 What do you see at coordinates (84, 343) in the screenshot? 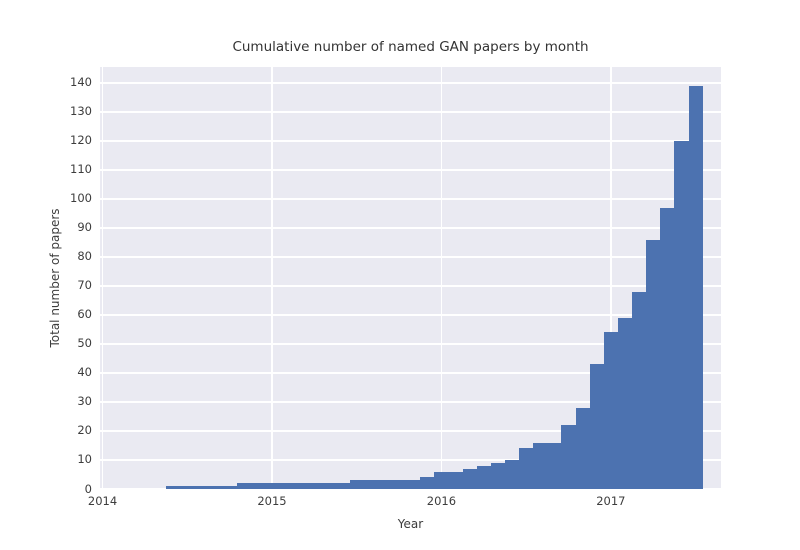
I see `y-tick-label: 50` at bounding box center [84, 343].